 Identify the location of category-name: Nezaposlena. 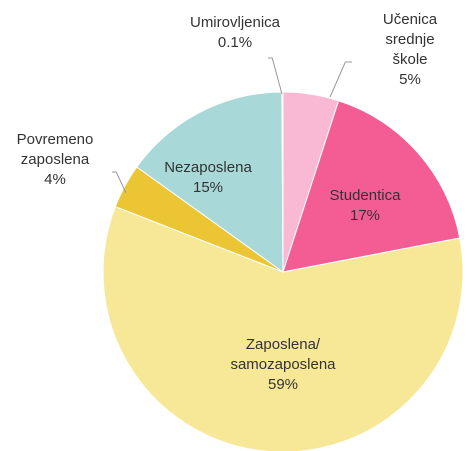
(208, 167).